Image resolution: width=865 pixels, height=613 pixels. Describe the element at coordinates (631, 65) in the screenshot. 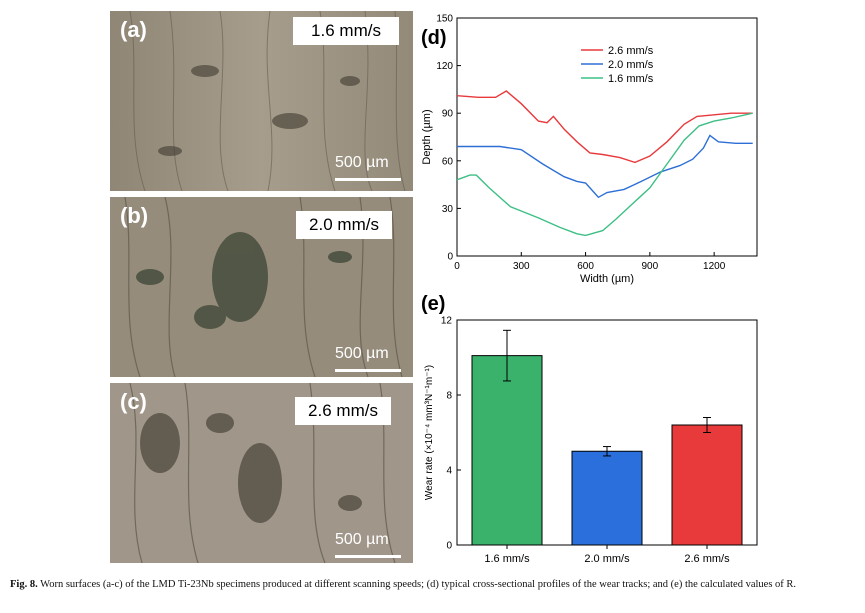

I see `legend-label-1: 2.0 mm/s` at that location.